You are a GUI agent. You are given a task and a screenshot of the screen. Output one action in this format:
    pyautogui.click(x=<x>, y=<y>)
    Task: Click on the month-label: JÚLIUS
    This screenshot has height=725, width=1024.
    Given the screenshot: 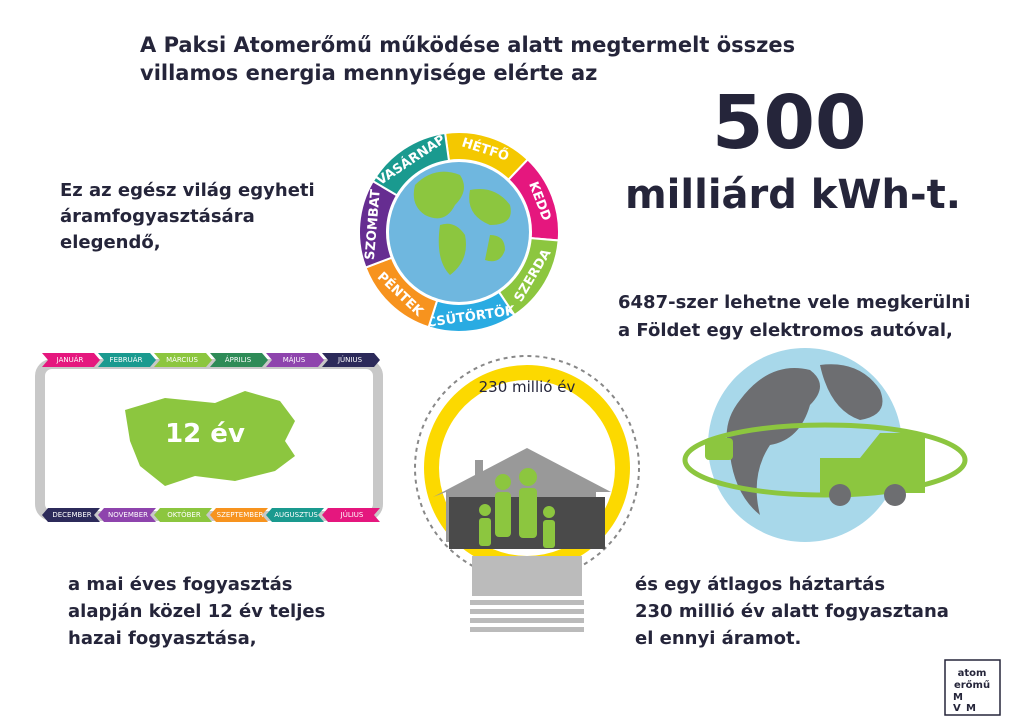 What is the action you would take?
    pyautogui.click(x=352, y=514)
    